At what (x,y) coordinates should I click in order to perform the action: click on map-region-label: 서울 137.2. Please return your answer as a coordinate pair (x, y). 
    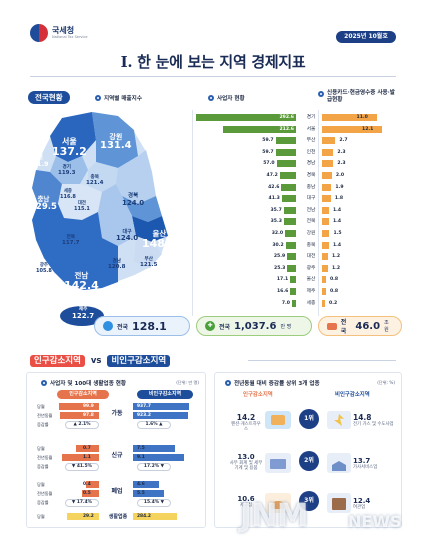
    Looking at the image, I should click on (69, 148).